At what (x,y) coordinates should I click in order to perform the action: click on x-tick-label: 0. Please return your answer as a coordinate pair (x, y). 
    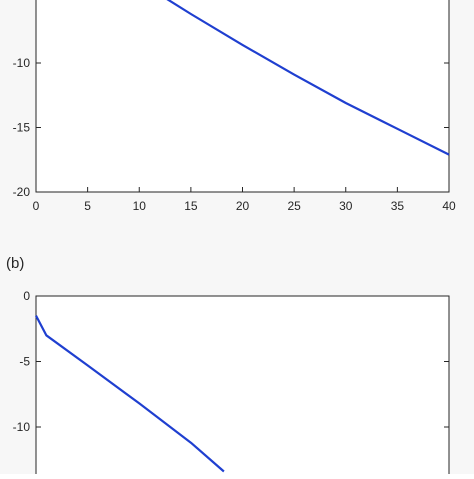
    Looking at the image, I should click on (36, 206).